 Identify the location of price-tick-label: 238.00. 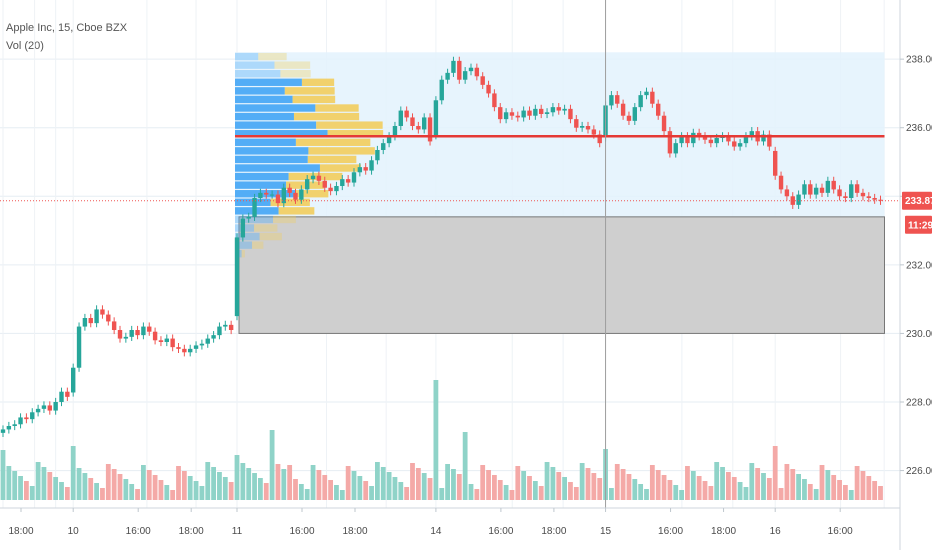
(919, 60).